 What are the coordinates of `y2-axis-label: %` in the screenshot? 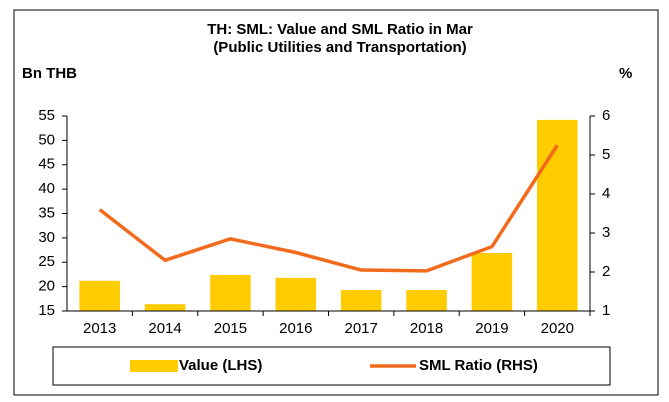 It's located at (625, 73).